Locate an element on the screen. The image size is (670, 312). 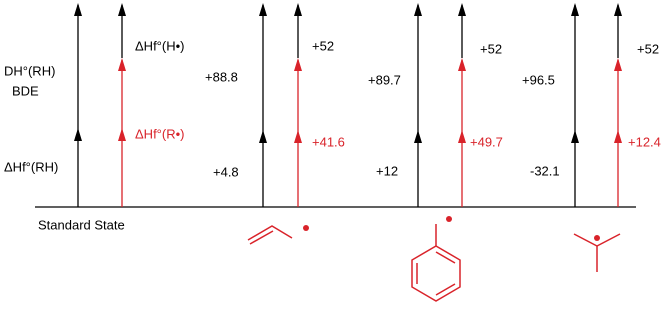
bde-value: +96.5 is located at coordinates (538, 79).